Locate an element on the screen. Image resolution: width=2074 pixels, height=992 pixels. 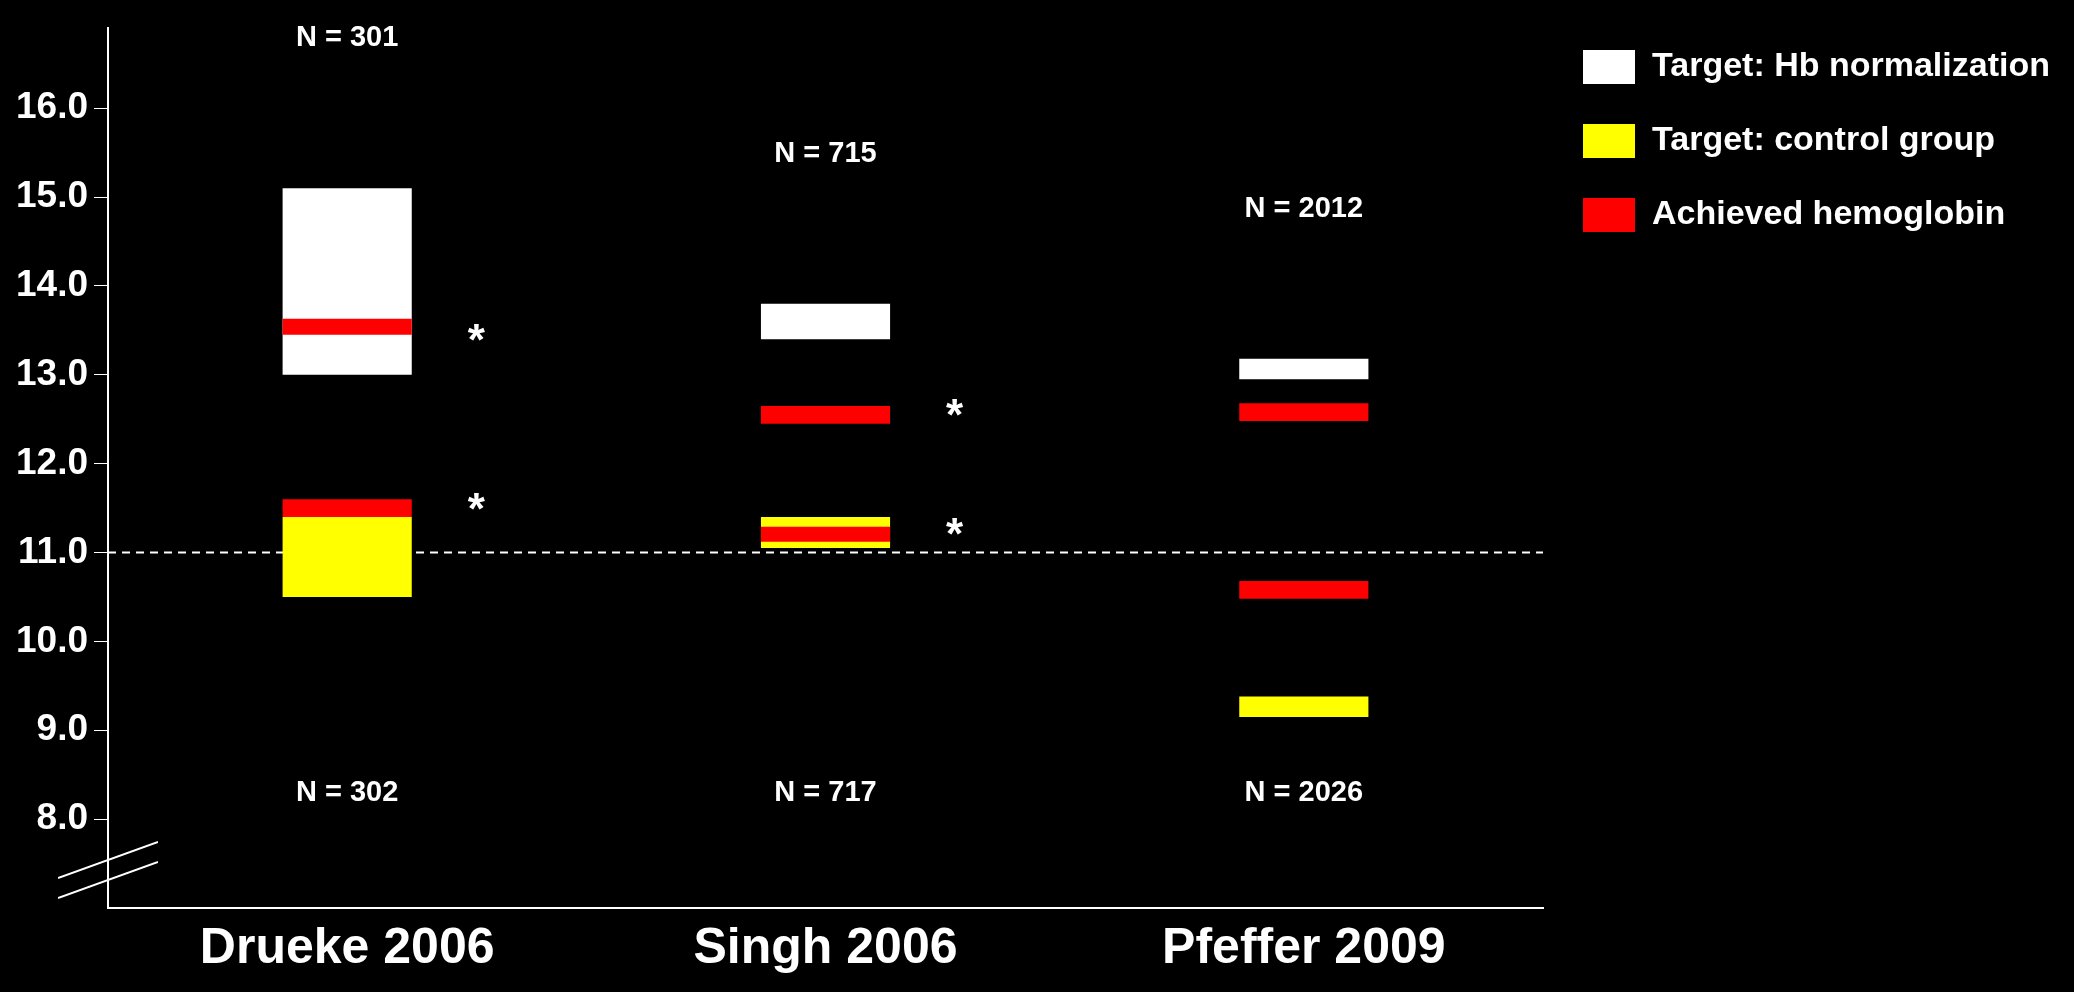
legend-label: Target: Hb normalization is located at coordinates (1851, 64).